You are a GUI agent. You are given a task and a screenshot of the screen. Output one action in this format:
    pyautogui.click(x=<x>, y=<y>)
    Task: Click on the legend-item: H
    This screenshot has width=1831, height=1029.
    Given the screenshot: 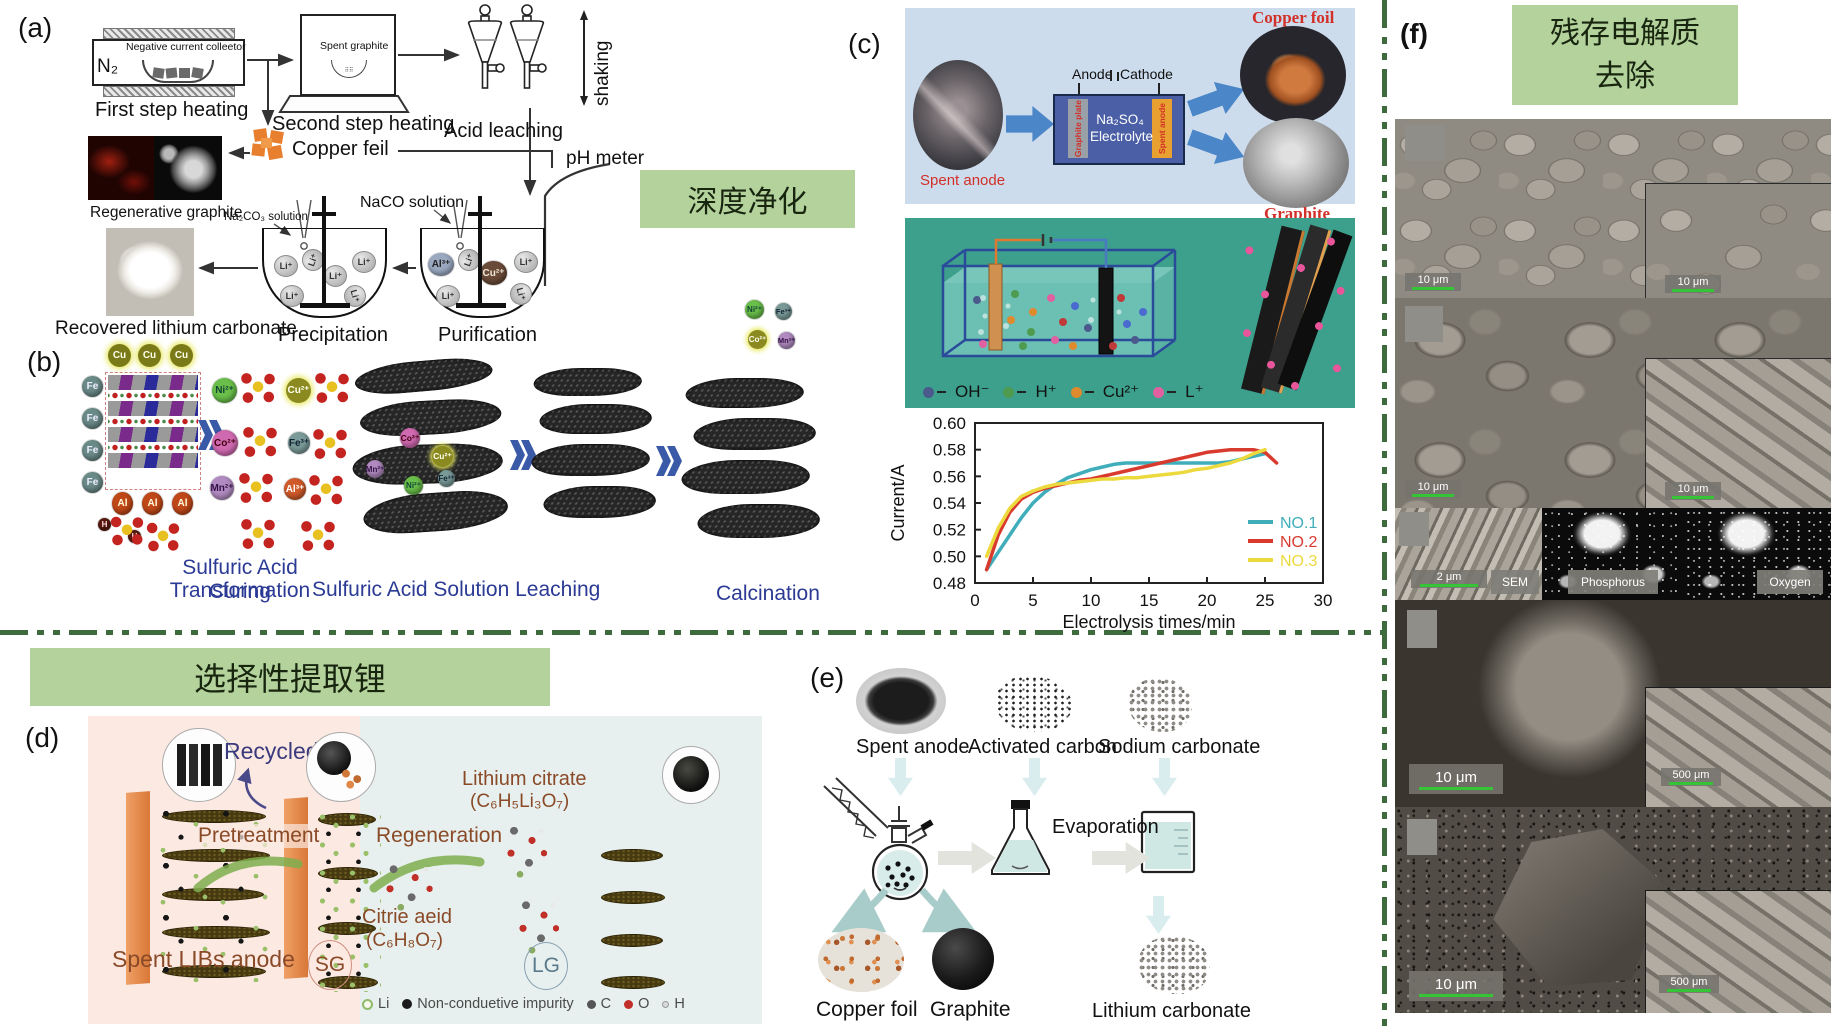 What is the action you would take?
    pyautogui.click(x=673, y=1004)
    